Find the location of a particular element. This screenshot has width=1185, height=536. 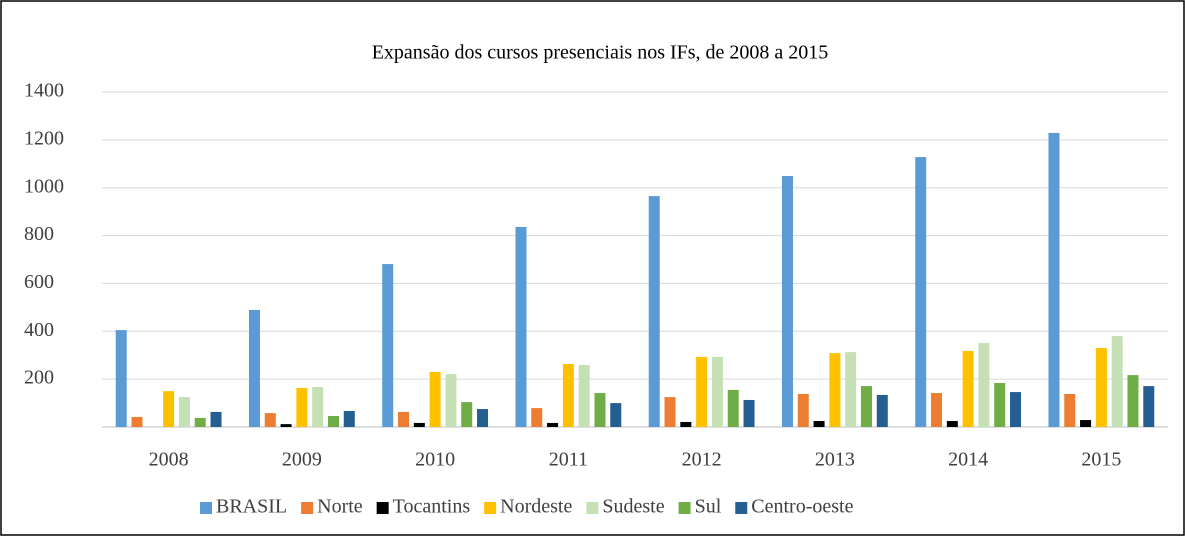

legend-label: BRASIL is located at coordinates (251, 507).